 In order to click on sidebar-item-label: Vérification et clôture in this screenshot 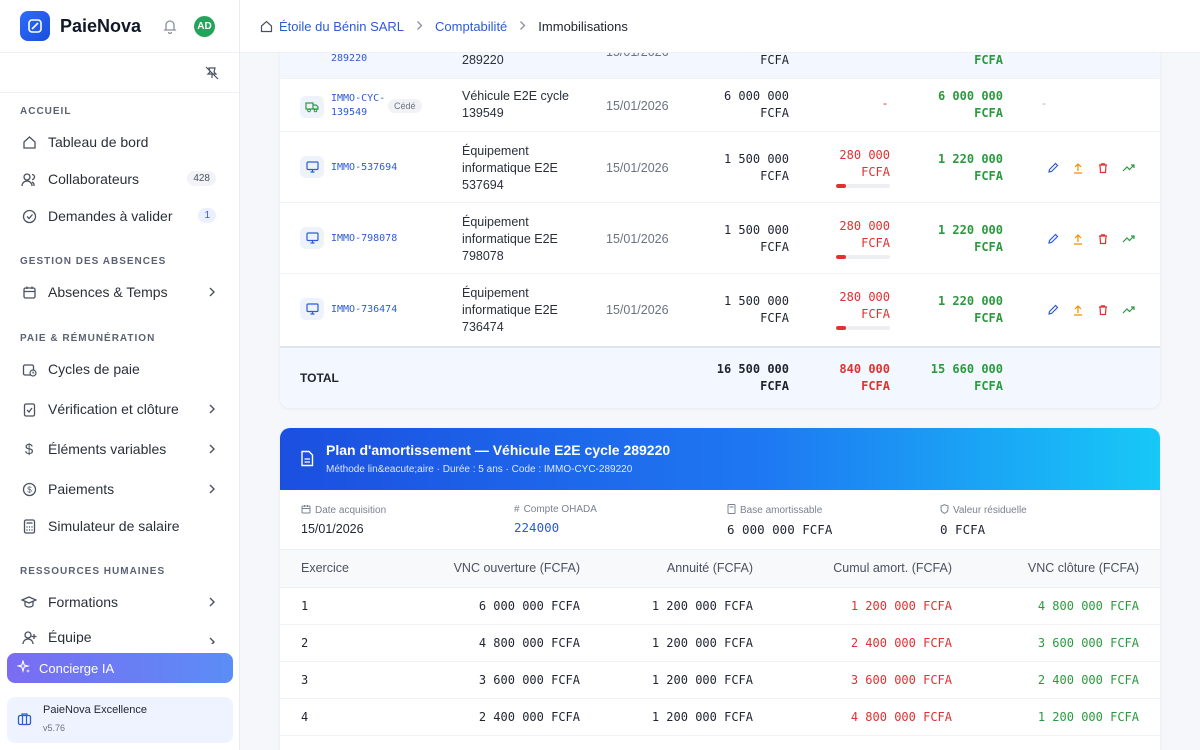, I will do `click(113, 409)`.